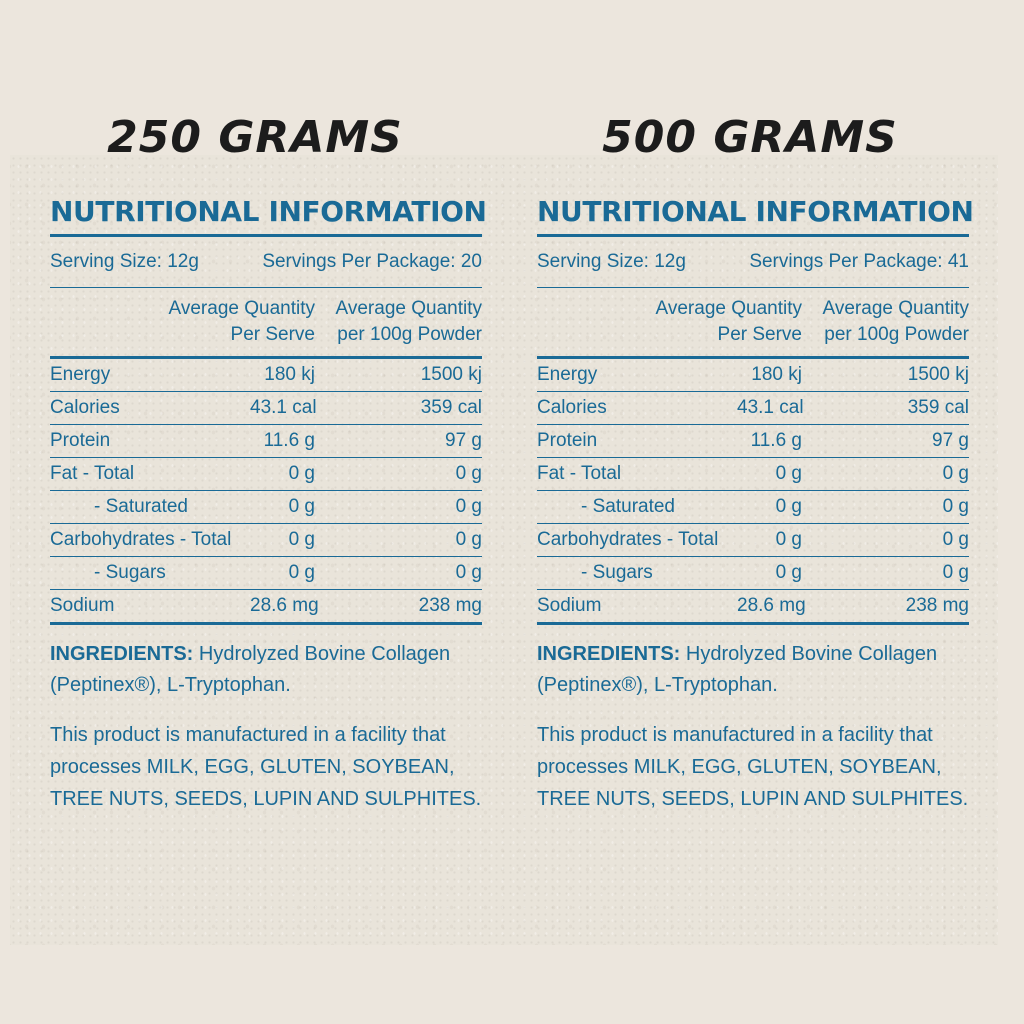  I want to click on servings-per-package: Servings Per Package: 20, so click(372, 261).